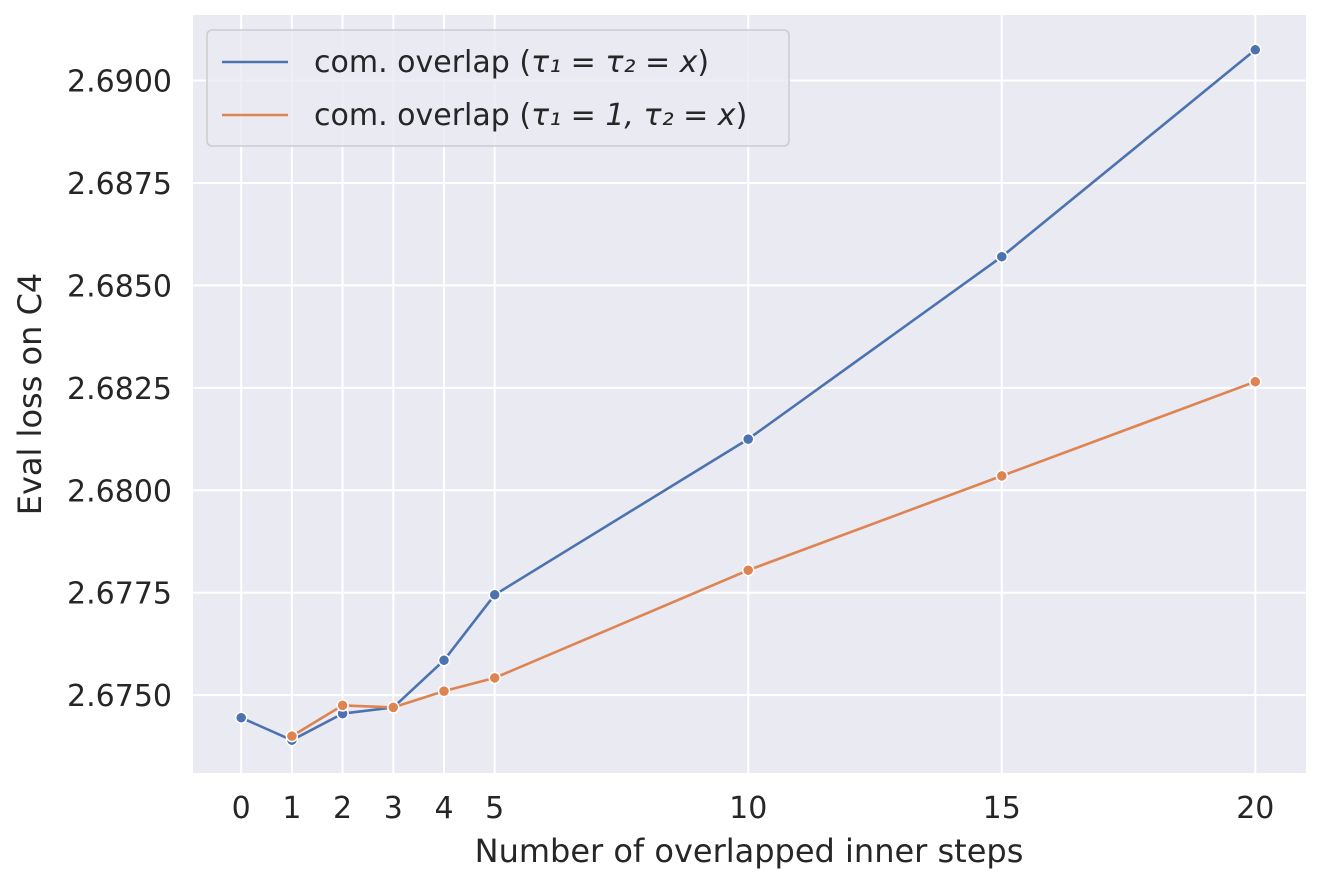 The height and width of the screenshot is (883, 1321). I want to click on legend-label: com. overlap (τ₁ = 1, τ₂ = x), so click(530, 115).